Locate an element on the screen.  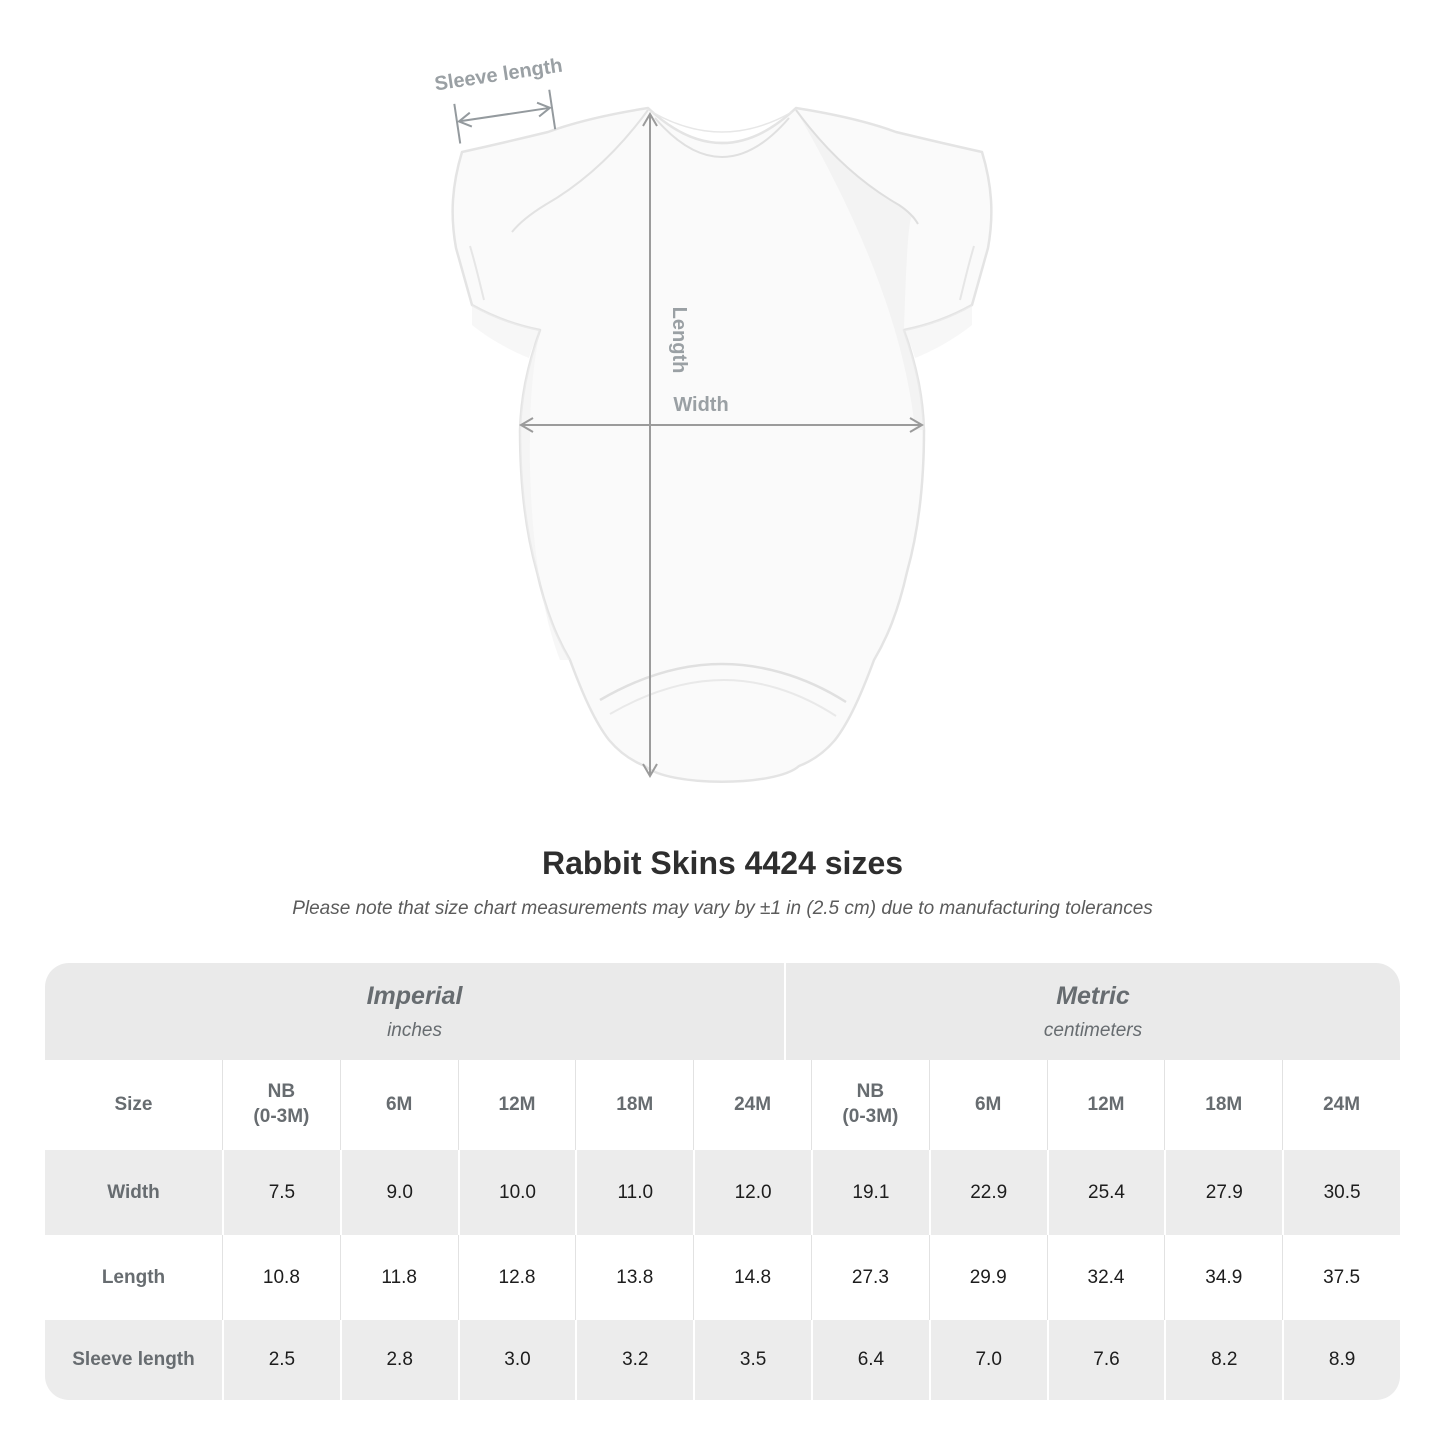
size-corner-header: Size is located at coordinates (133, 1105).